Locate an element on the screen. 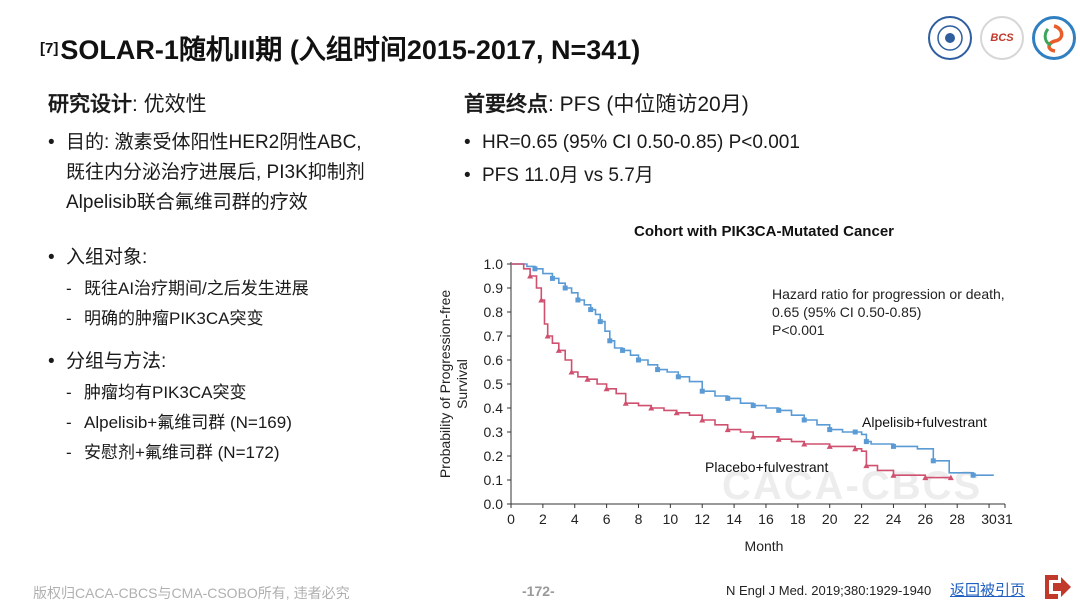 The image size is (1080, 608). y-axis-label-line-1: Probability of Progression-free is located at coordinates (445, 384).